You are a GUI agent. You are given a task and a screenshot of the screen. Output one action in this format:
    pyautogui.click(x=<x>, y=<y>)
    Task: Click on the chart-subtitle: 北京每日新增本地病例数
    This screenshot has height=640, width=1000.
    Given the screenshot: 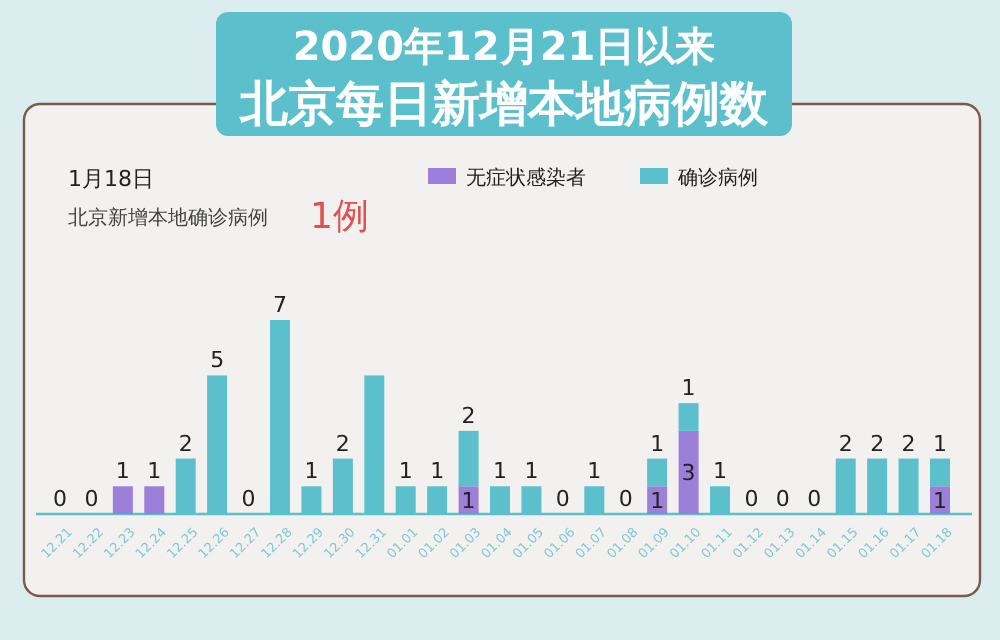 What is the action you would take?
    pyautogui.click(x=504, y=104)
    